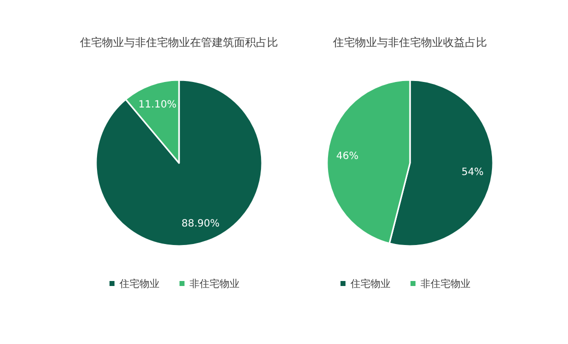 Image resolution: width=568 pixels, height=344 pixels. What do you see at coordinates (347, 156) in the screenshot?
I see `data-label: 46%` at bounding box center [347, 156].